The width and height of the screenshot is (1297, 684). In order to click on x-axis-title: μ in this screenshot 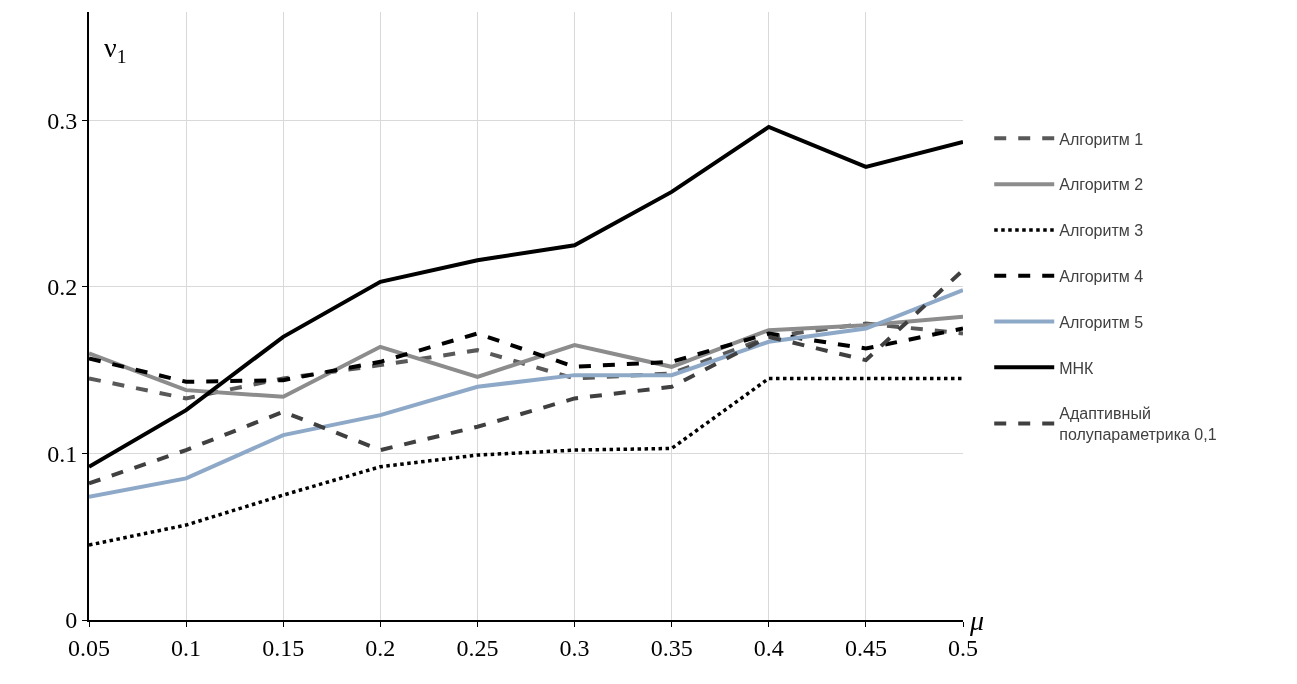, I will do `click(977, 620)`.